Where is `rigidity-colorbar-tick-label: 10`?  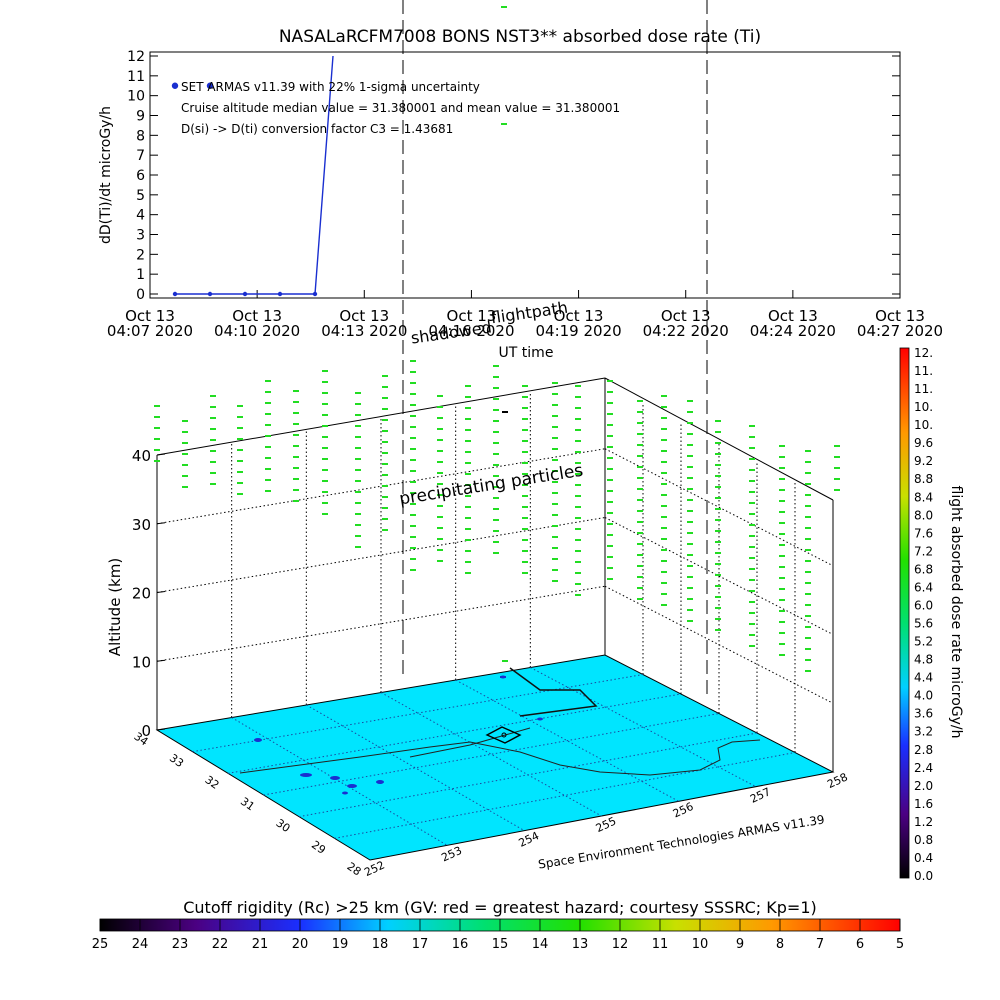 rigidity-colorbar-tick-label: 10 is located at coordinates (700, 944).